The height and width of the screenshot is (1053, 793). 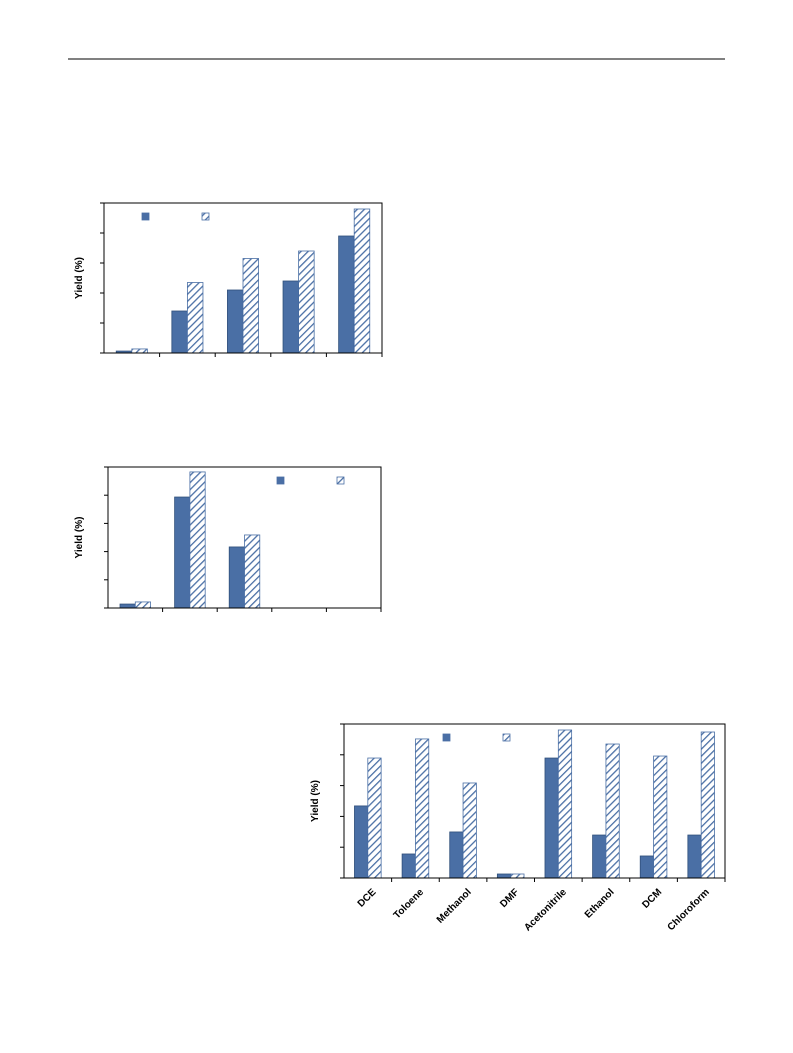 What do you see at coordinates (509, 898) in the screenshot?
I see `x-tick-label: DMF` at bounding box center [509, 898].